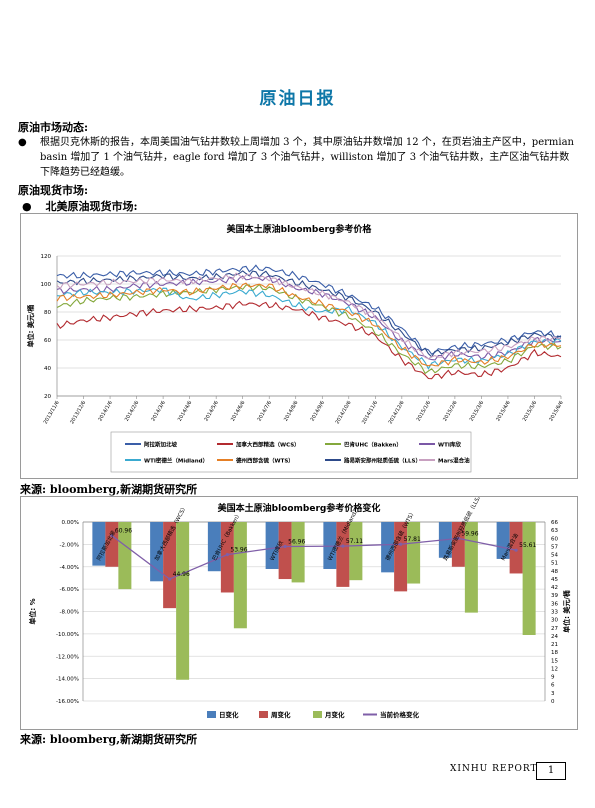 The width and height of the screenshot is (595, 808). What do you see at coordinates (554, 653) in the screenshot?
I see `chart2-y2-tick-label: 18` at bounding box center [554, 653].